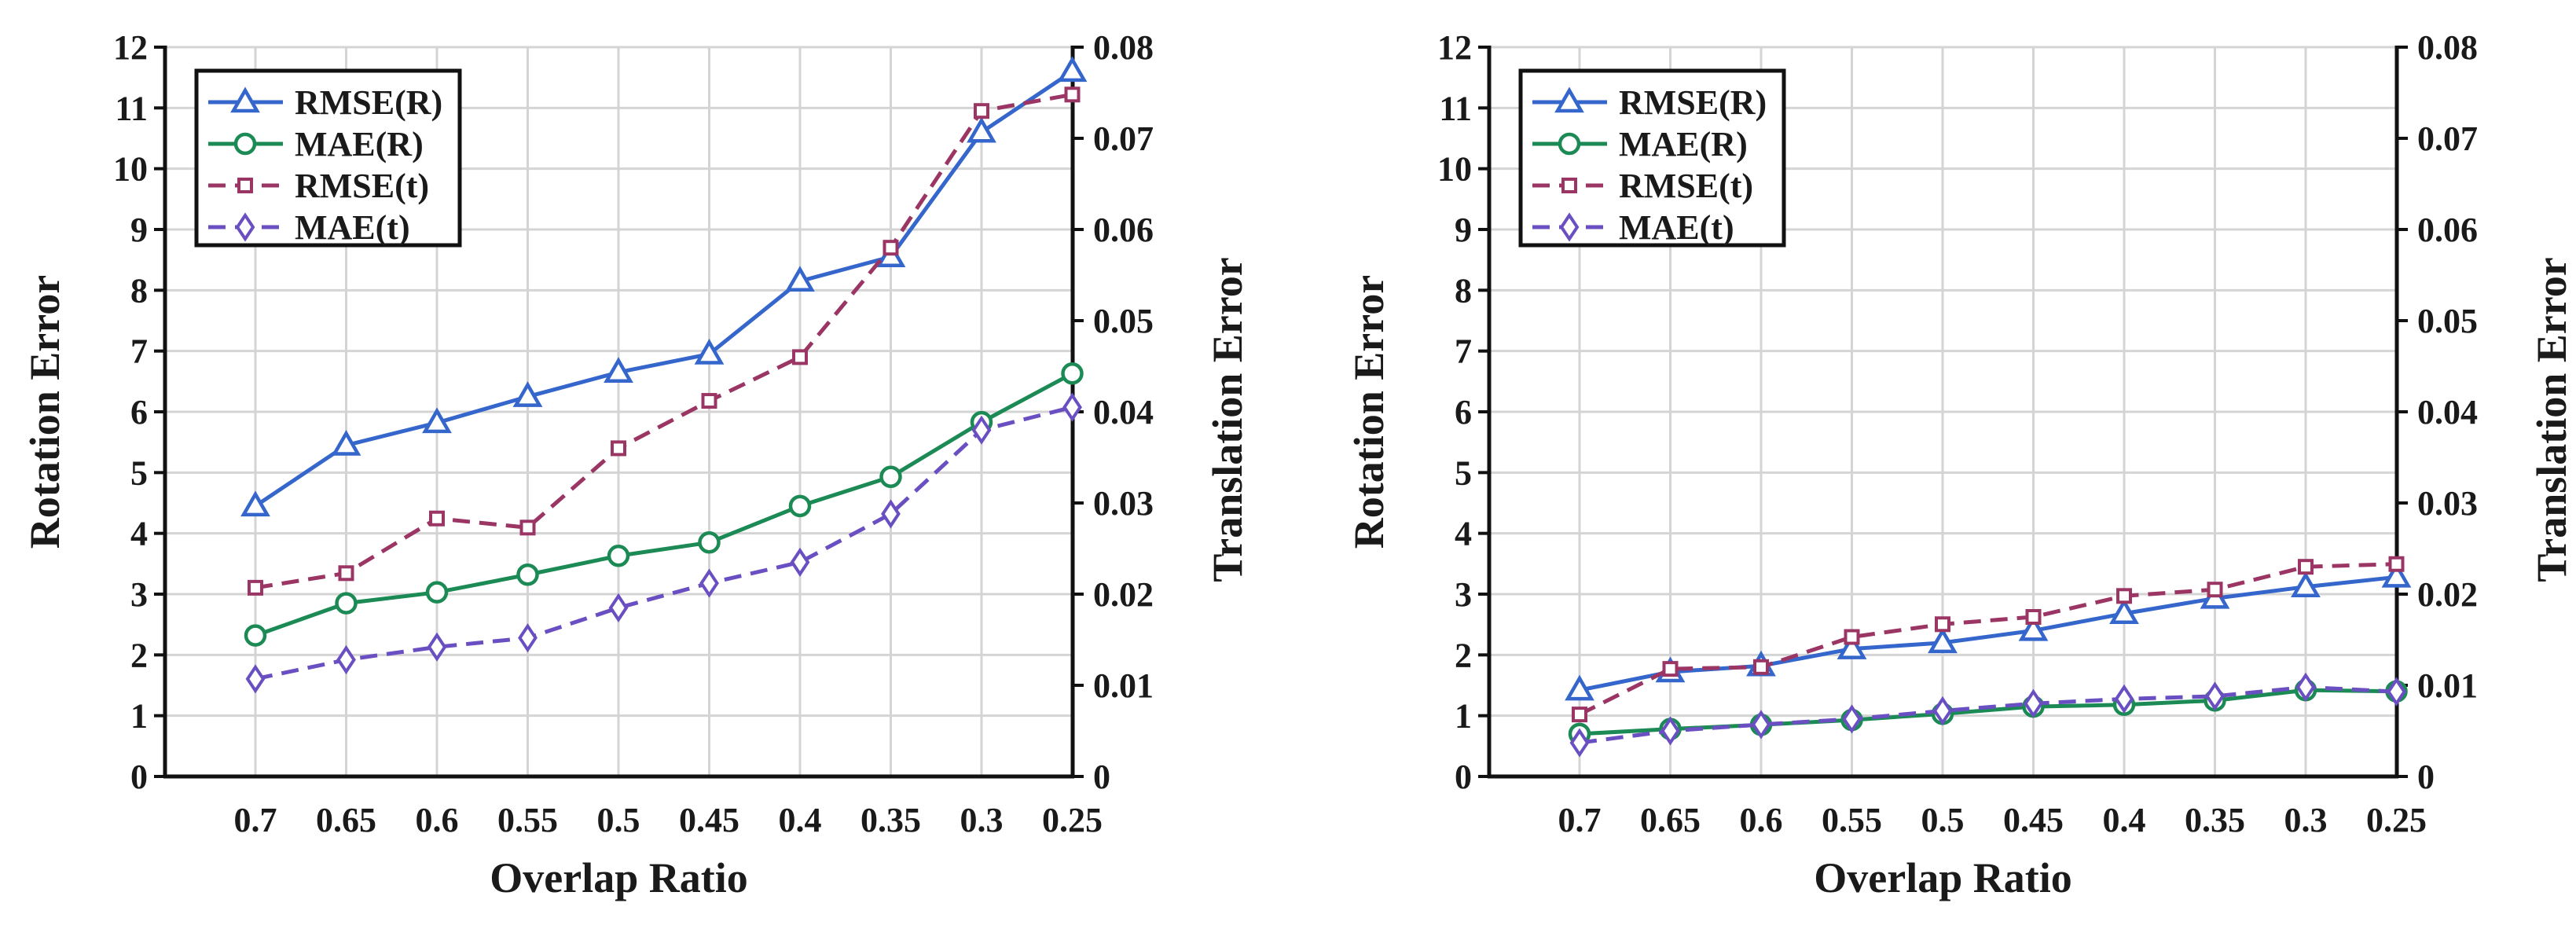  Describe the element at coordinates (359, 144) in the screenshot. I see `legend-label: MAE(R)` at that location.